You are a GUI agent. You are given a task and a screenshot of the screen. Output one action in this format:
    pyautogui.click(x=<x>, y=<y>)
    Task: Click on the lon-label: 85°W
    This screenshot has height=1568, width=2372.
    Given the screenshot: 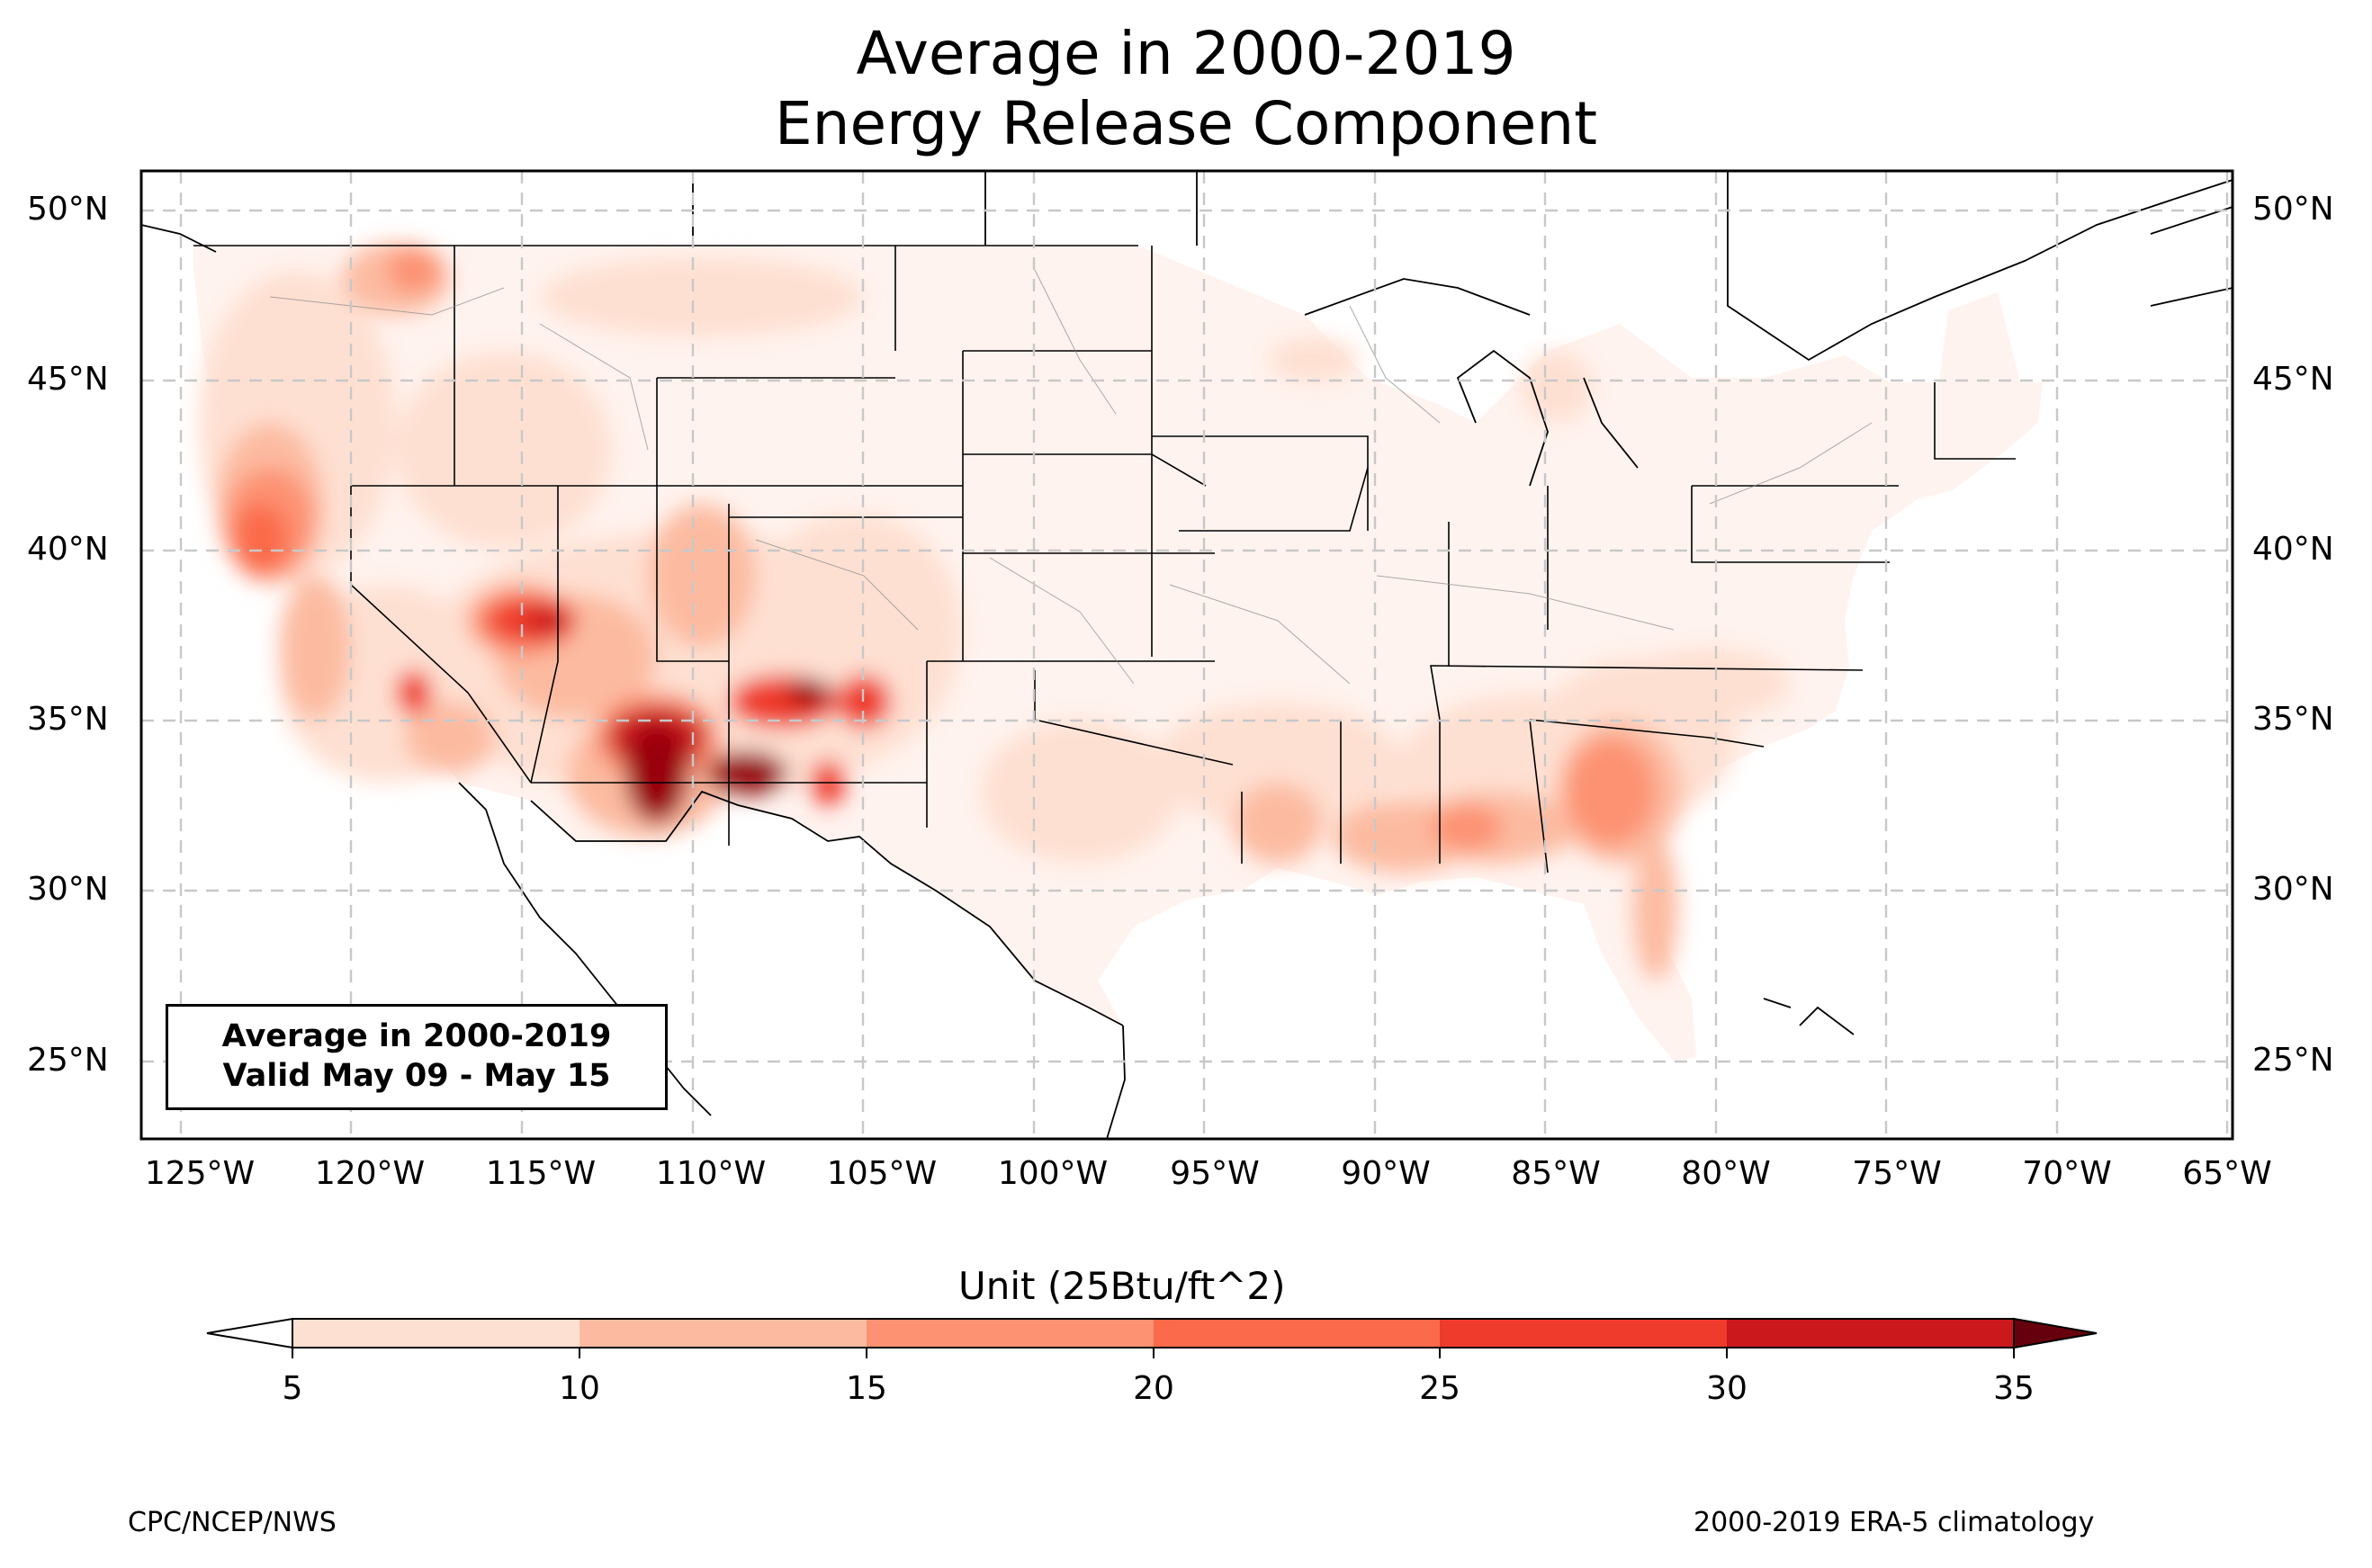 What is the action you would take?
    pyautogui.click(x=1556, y=1173)
    